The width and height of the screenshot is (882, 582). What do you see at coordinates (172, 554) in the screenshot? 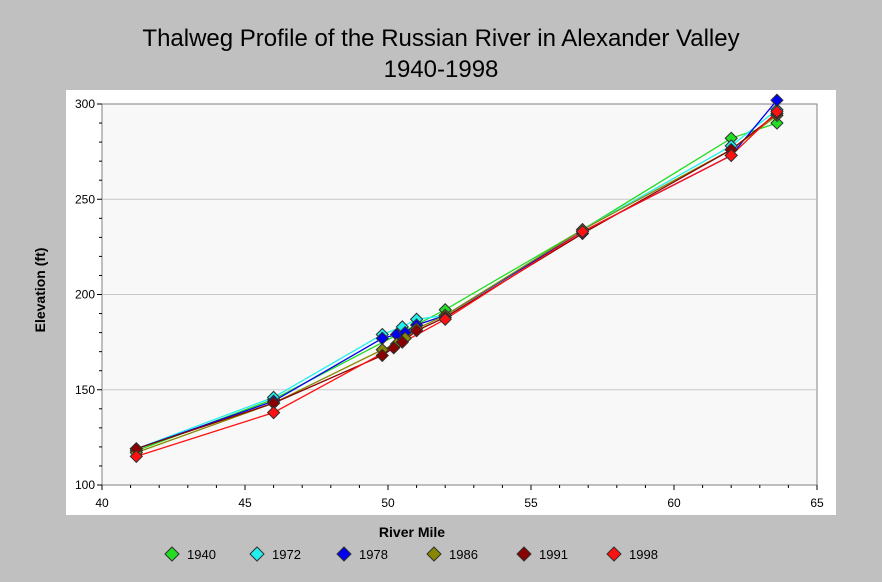
I see `legend-swatch-1940` at bounding box center [172, 554].